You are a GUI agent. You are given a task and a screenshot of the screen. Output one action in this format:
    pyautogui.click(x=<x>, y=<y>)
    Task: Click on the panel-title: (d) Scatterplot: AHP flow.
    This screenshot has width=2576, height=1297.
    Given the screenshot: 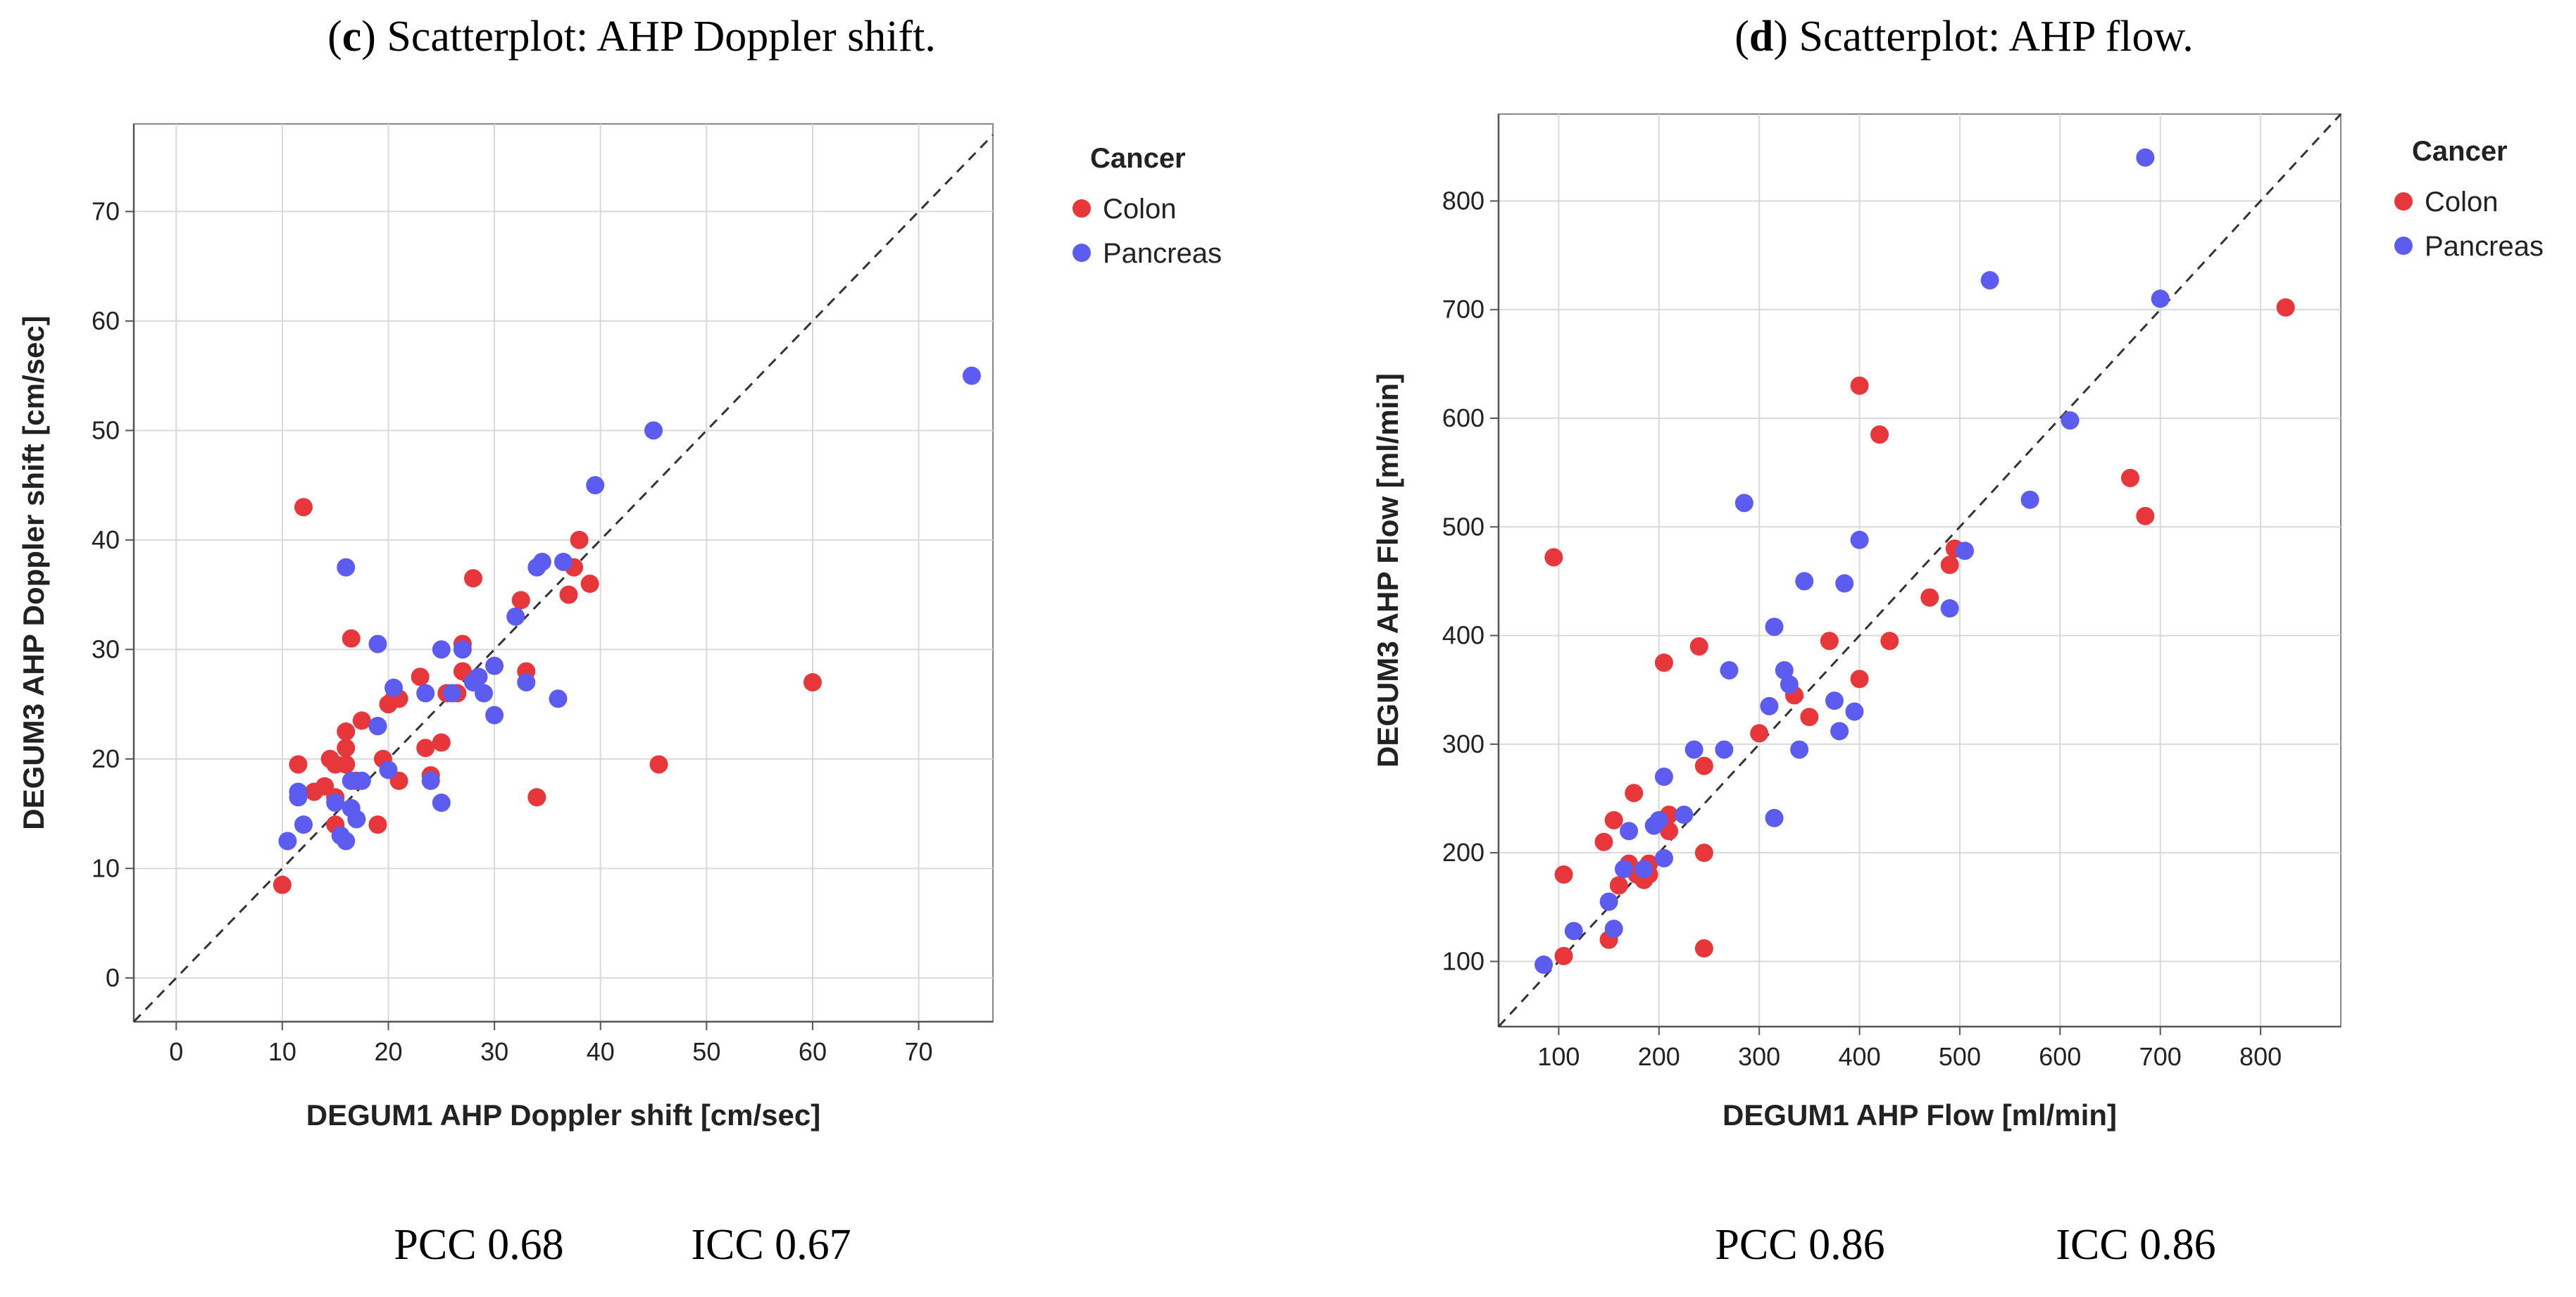 What is the action you would take?
    pyautogui.click(x=1964, y=37)
    